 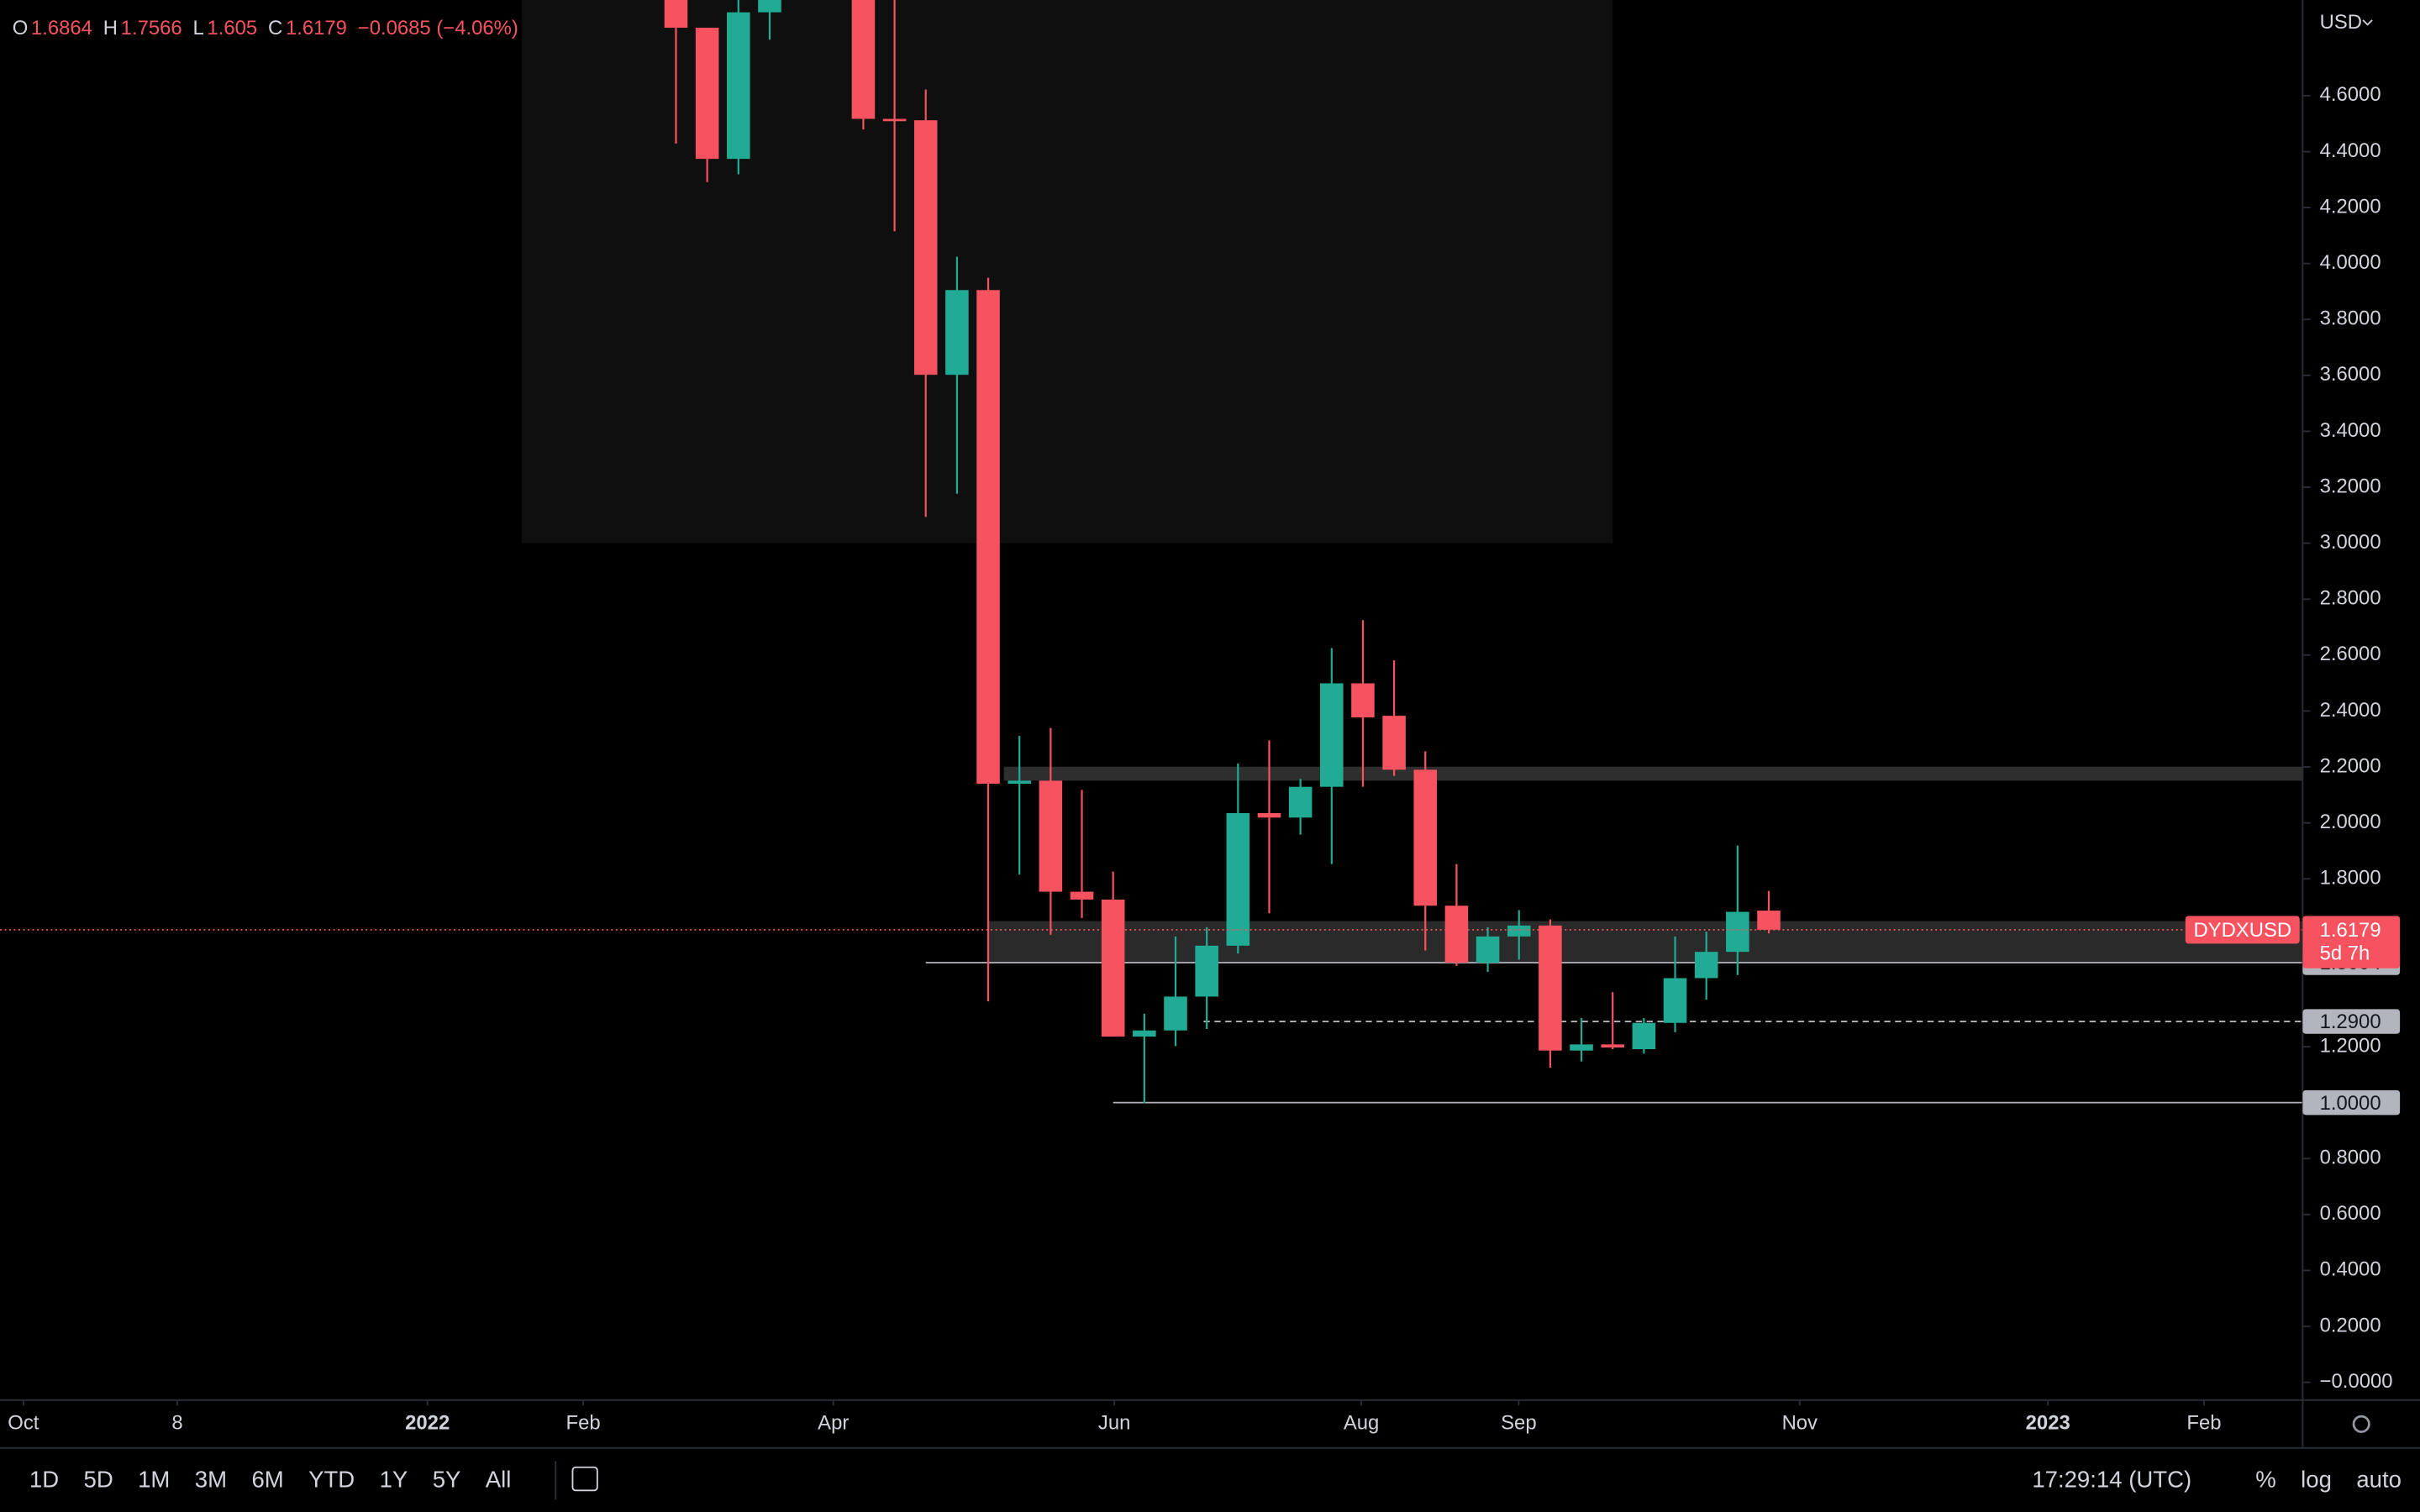 What do you see at coordinates (151, 28) in the screenshot?
I see `ohlc-value: 1.7566` at bounding box center [151, 28].